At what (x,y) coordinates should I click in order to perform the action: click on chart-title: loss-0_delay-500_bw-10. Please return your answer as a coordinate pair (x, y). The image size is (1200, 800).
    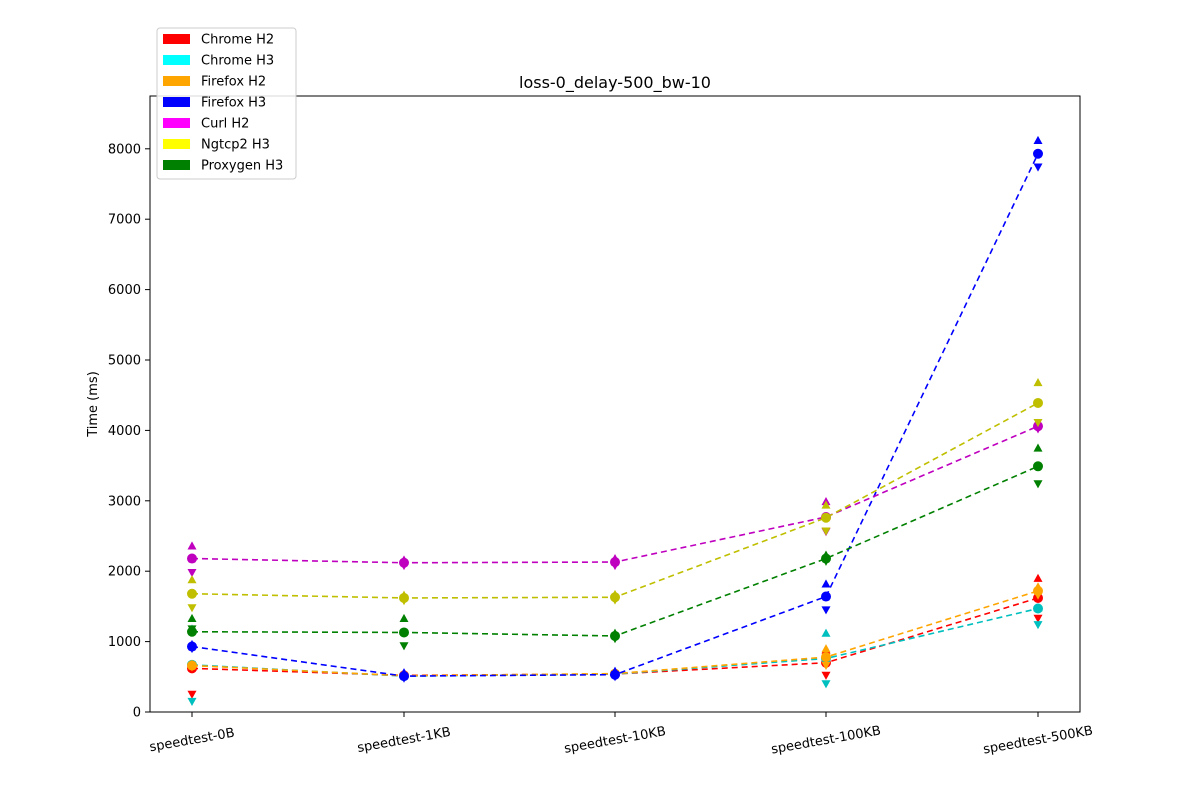
    Looking at the image, I should click on (615, 83).